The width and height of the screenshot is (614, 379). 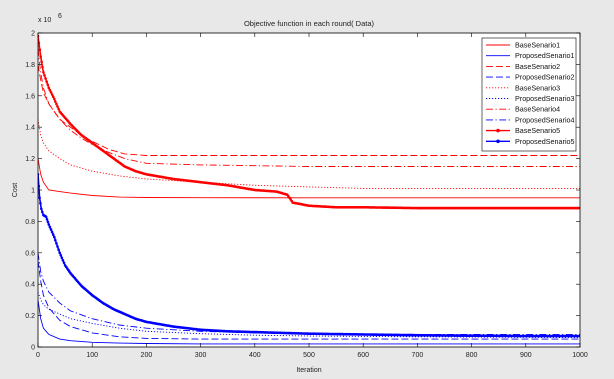 What do you see at coordinates (30, 65) in the screenshot?
I see `y-tick-label: 1.8` at bounding box center [30, 65].